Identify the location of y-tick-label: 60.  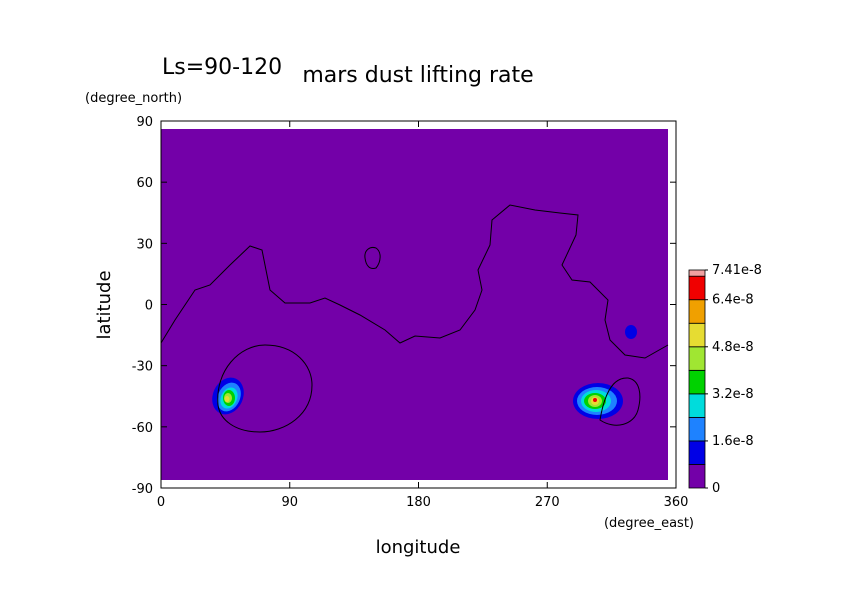
(144, 183).